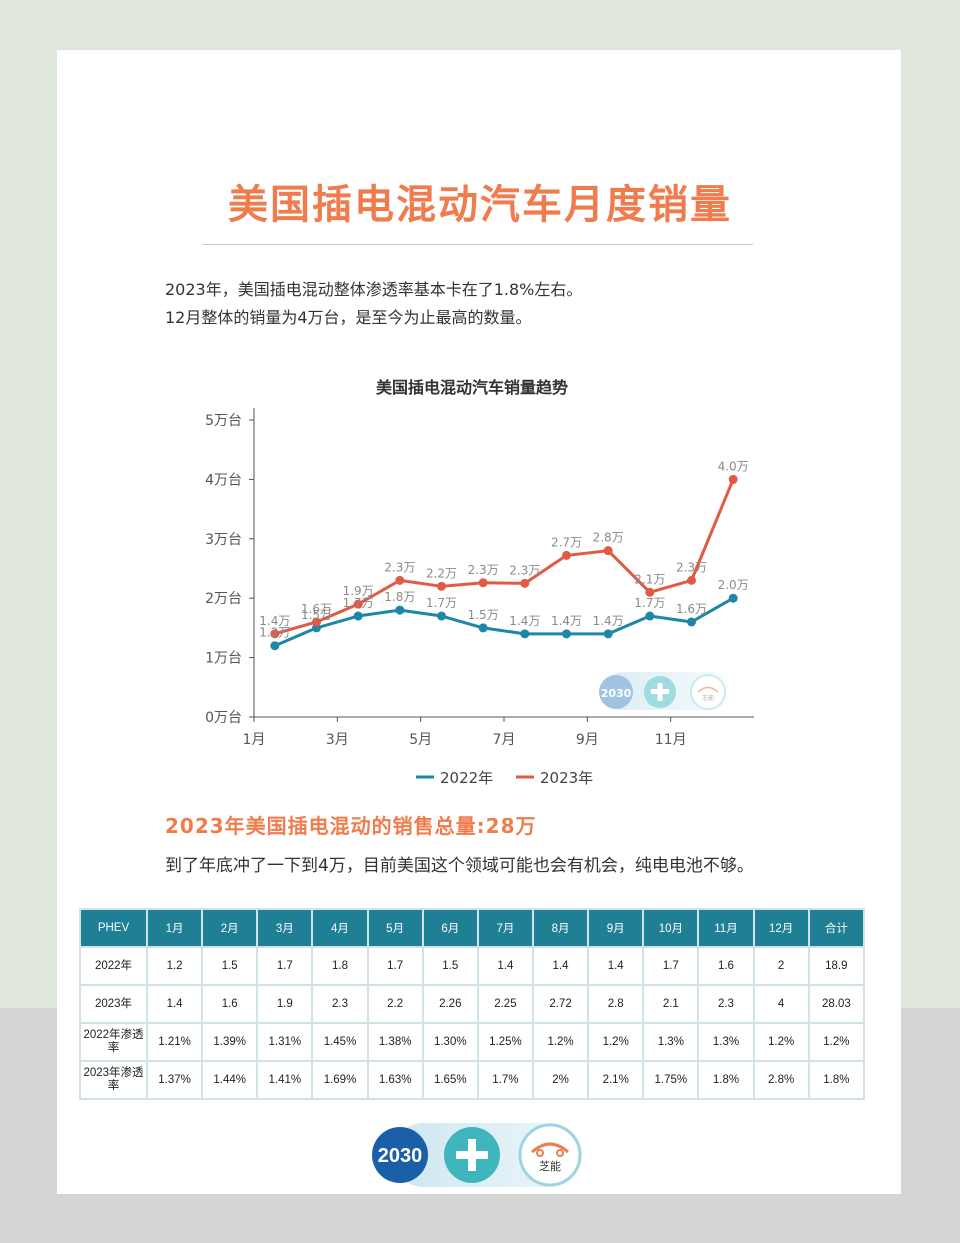 This screenshot has width=960, height=1243. What do you see at coordinates (459, 866) in the screenshot?
I see `summary-note: 到了年底冲了一下到4万，目前美国这个领域可能也会有机会，纯电电池不够。` at bounding box center [459, 866].